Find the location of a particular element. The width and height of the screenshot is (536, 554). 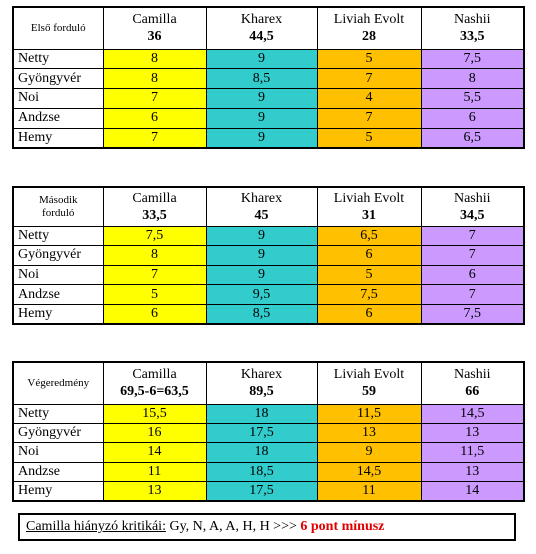

contestant-header: Camilla 69,5-6=63,5 is located at coordinates (154, 383).